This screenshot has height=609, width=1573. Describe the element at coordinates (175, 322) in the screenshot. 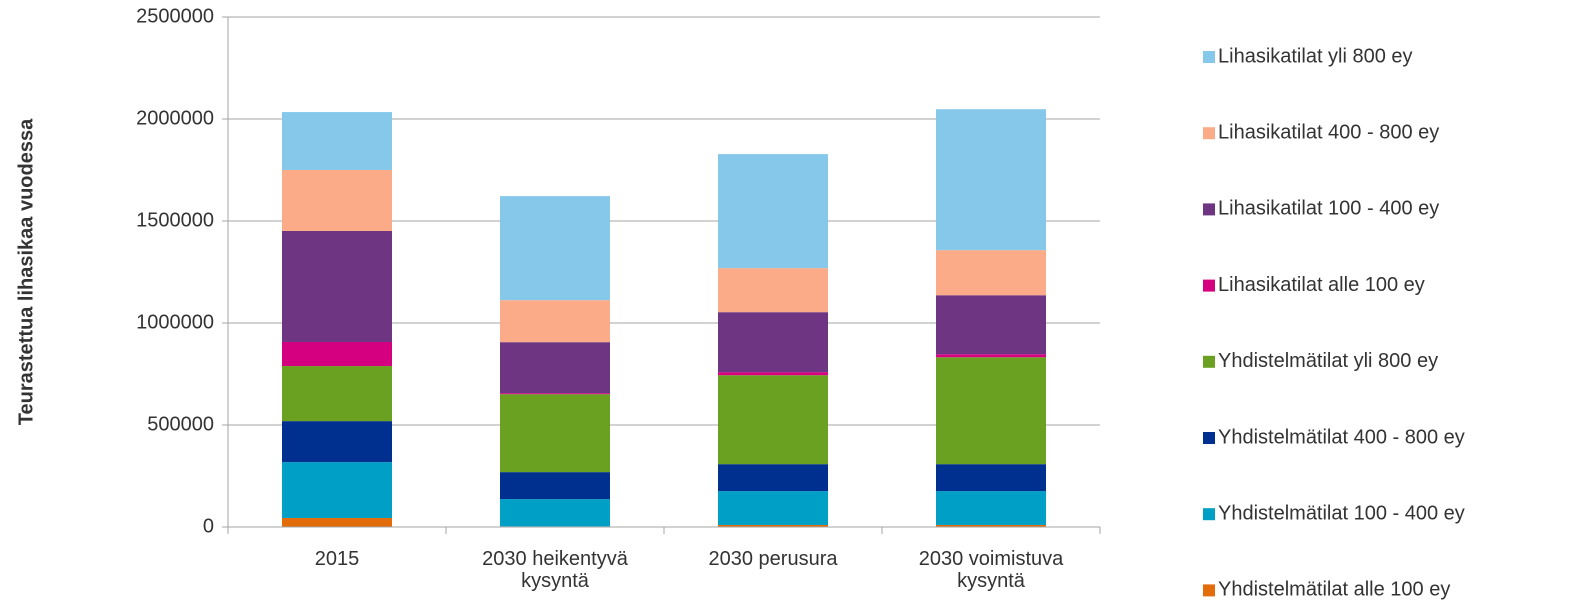

I see `y-tick-label: 1000000` at that location.